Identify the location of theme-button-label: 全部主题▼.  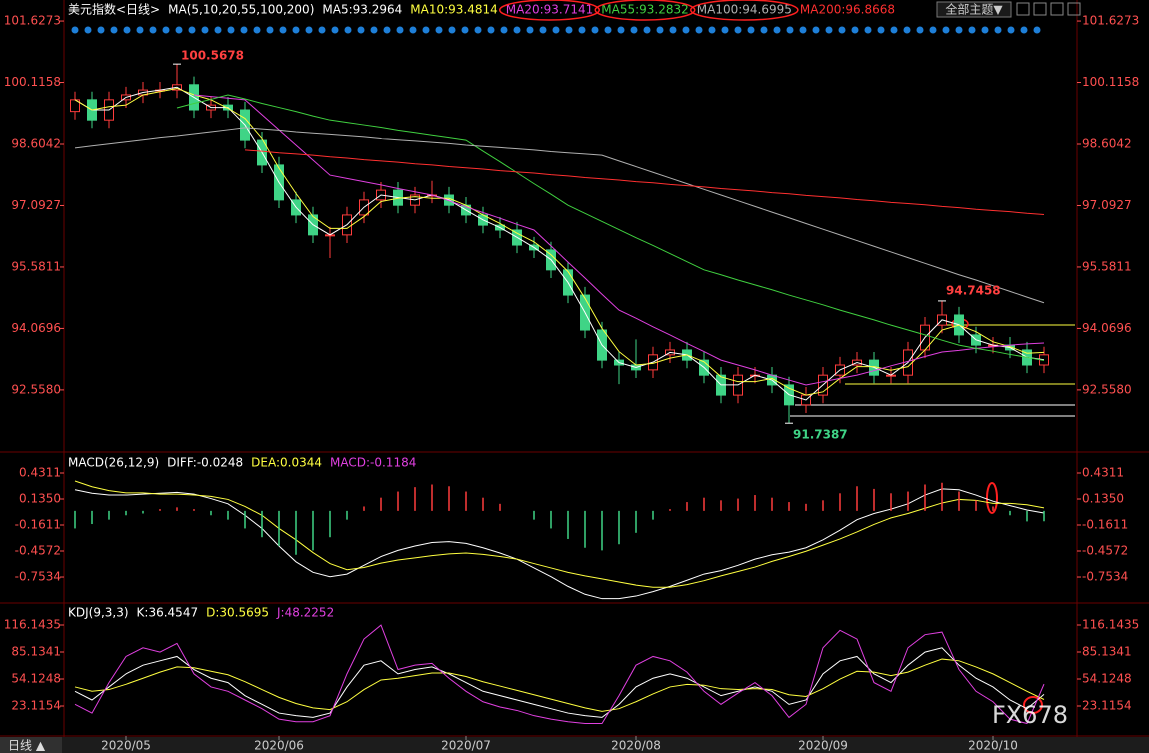
(974, 9).